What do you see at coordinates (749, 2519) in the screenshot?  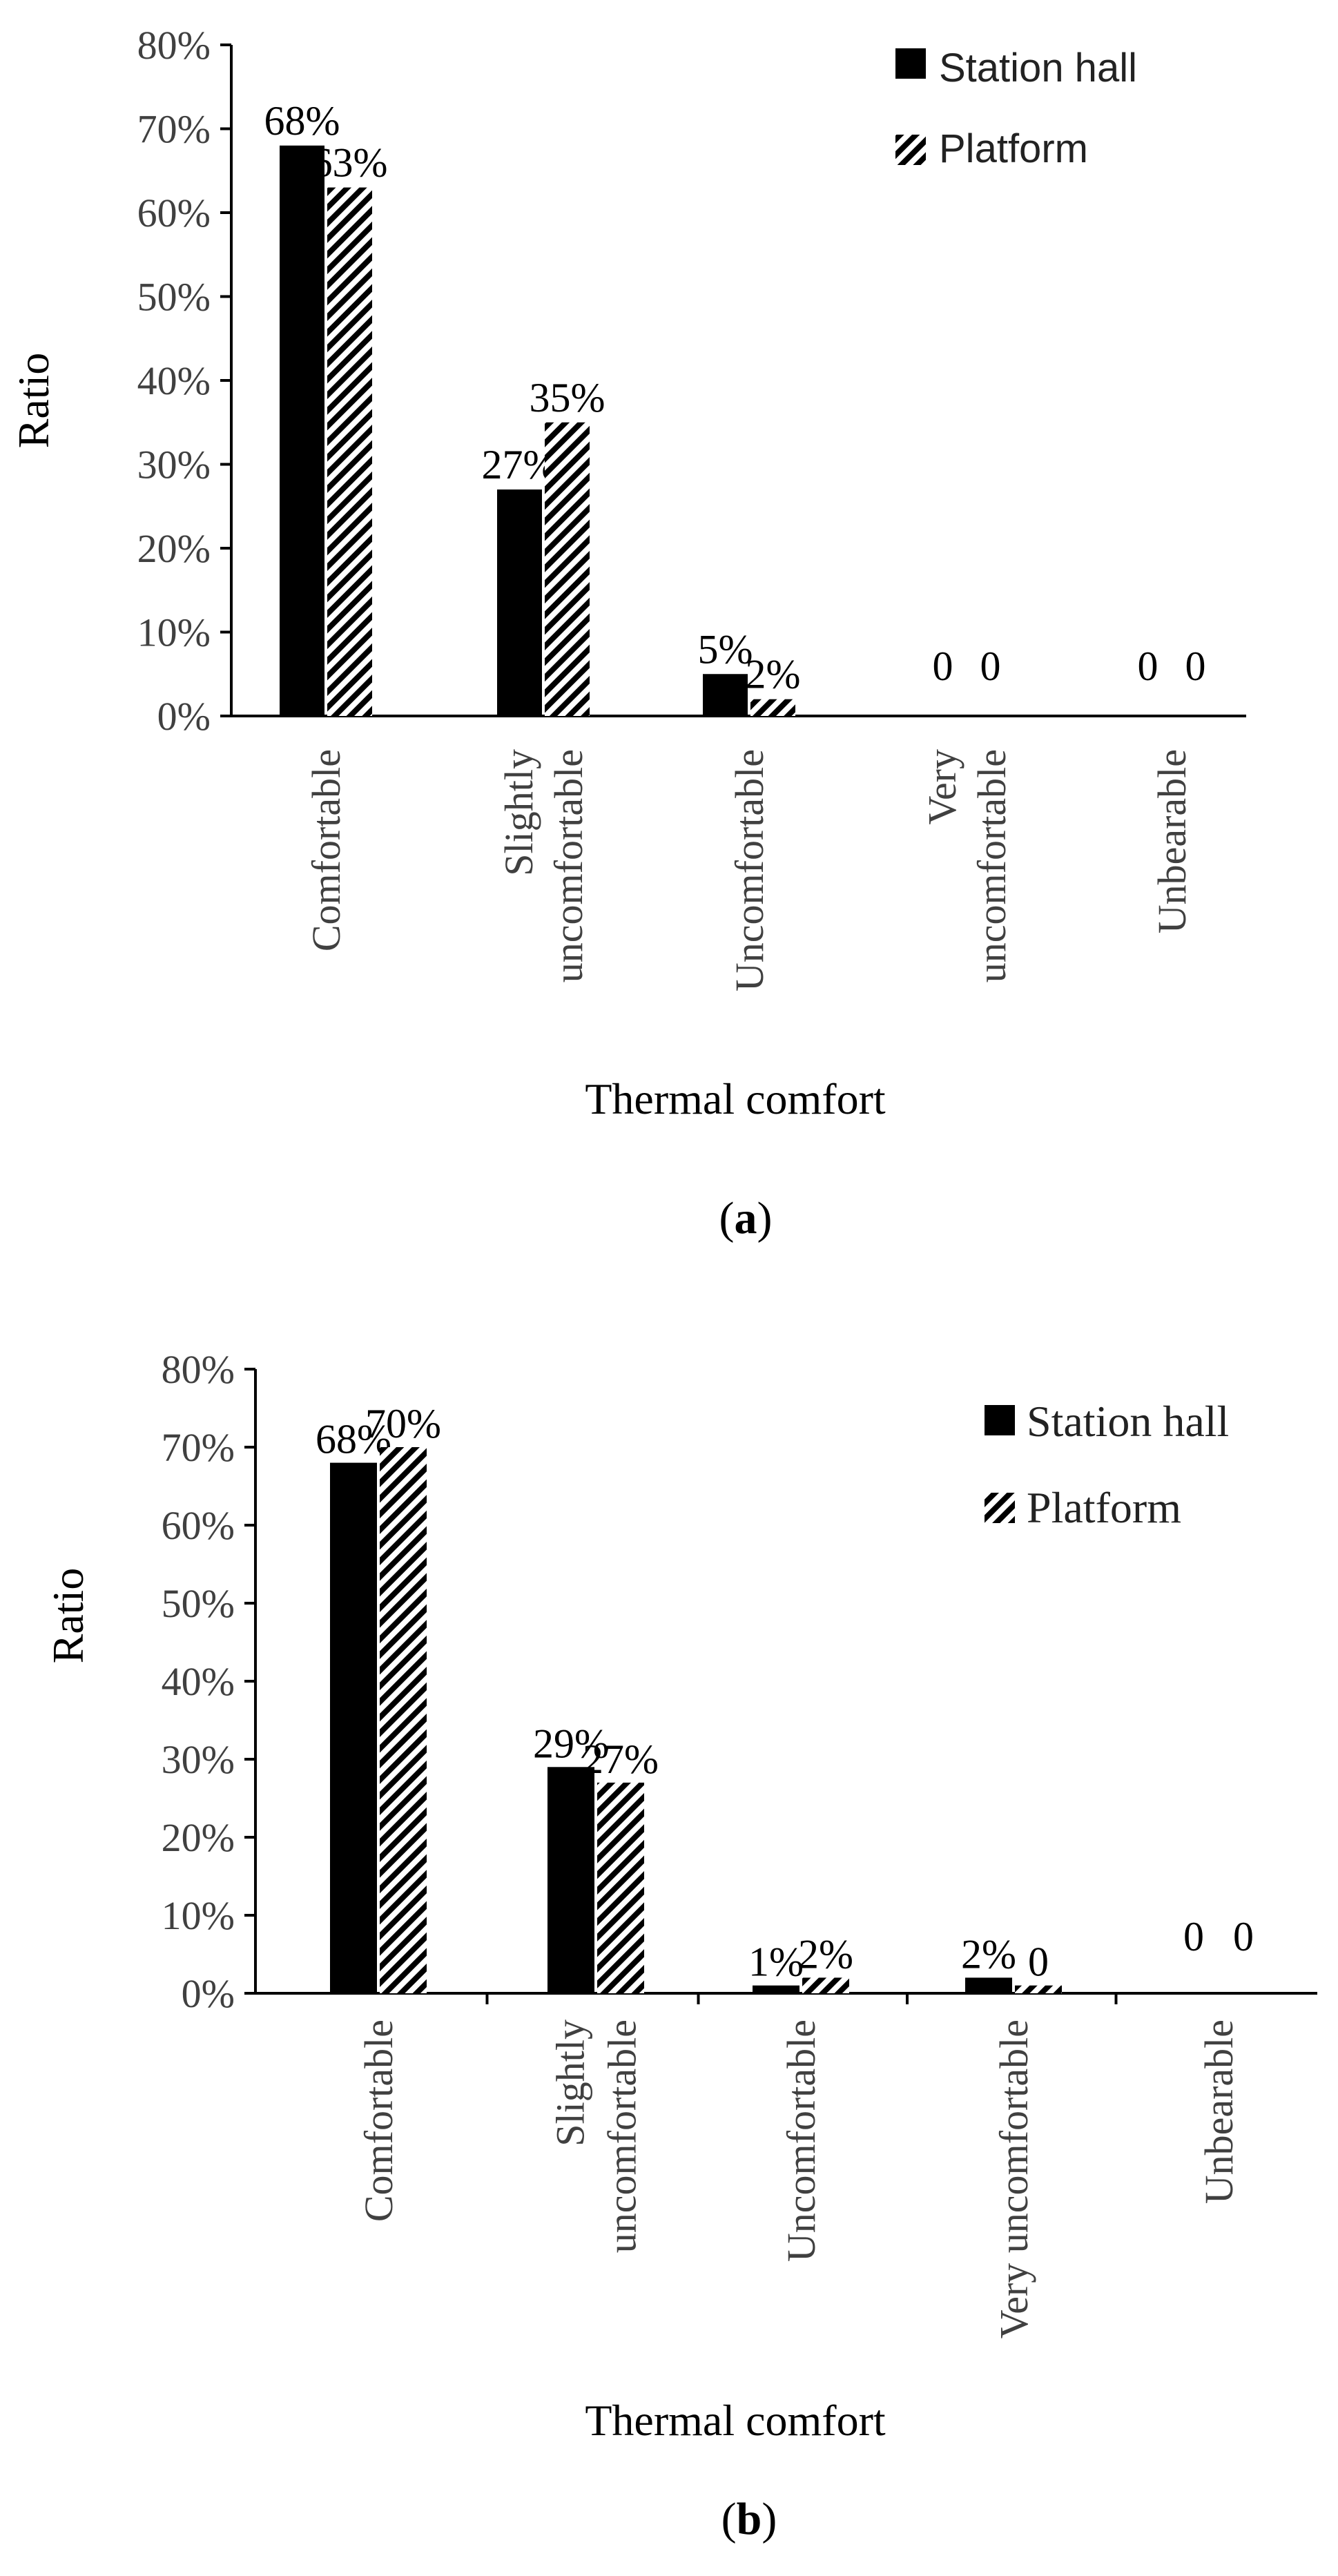 I see `panel-label-b: (b)` at bounding box center [749, 2519].